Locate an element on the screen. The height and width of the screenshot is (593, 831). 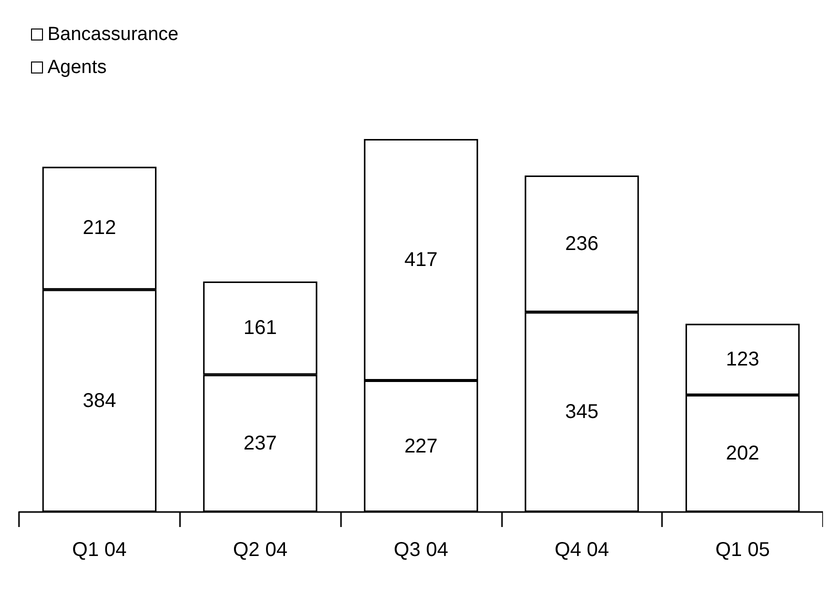
data-label: 227 is located at coordinates (421, 446).